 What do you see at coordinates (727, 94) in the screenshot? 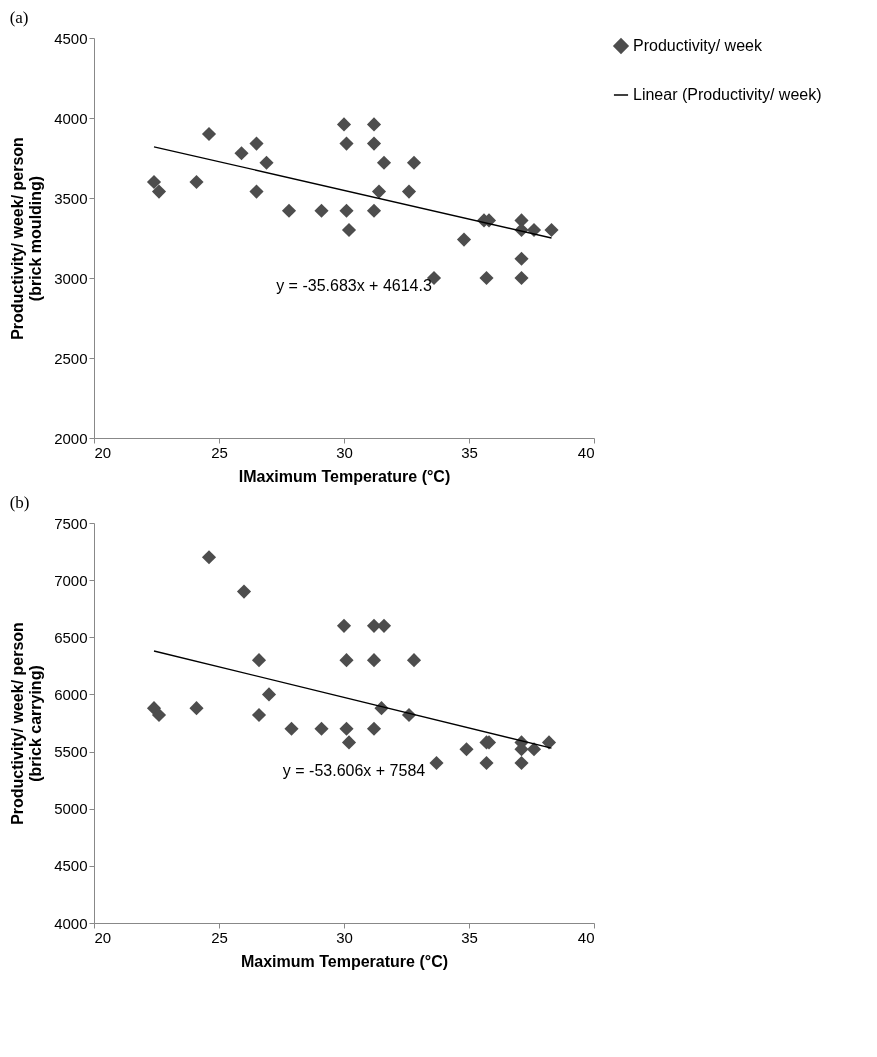
I see `legend-label: Linear (Productivity/ week)` at bounding box center [727, 94].